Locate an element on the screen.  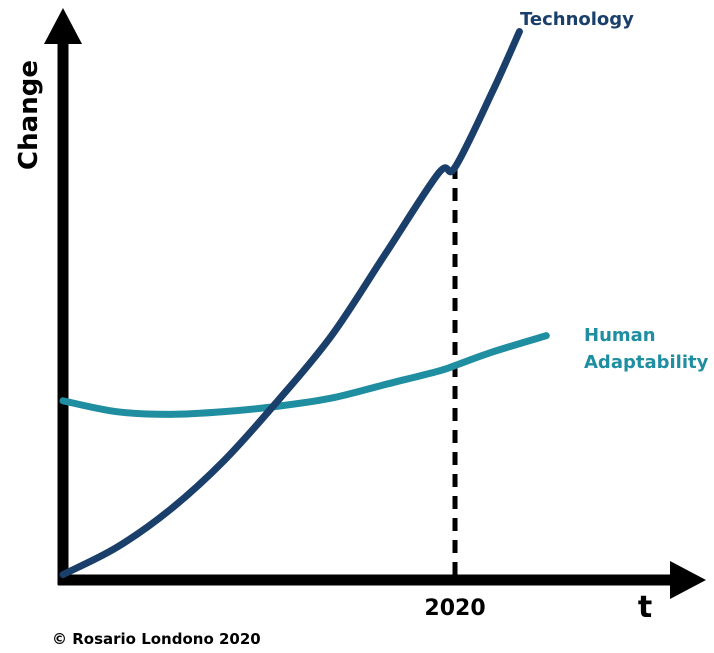
copyright-text: © Rosario Londono 2020 is located at coordinates (156, 639).